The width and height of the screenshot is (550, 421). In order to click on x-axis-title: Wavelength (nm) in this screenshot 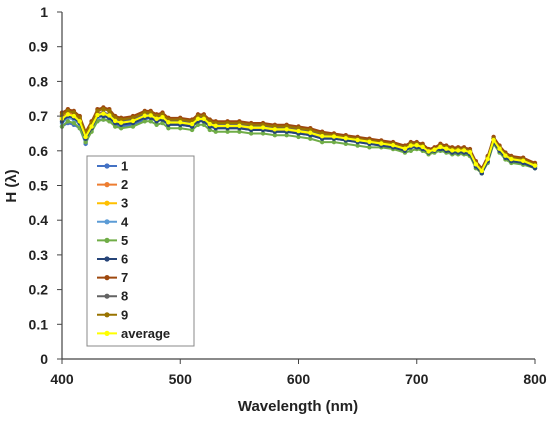, I will do `click(298, 406)`.